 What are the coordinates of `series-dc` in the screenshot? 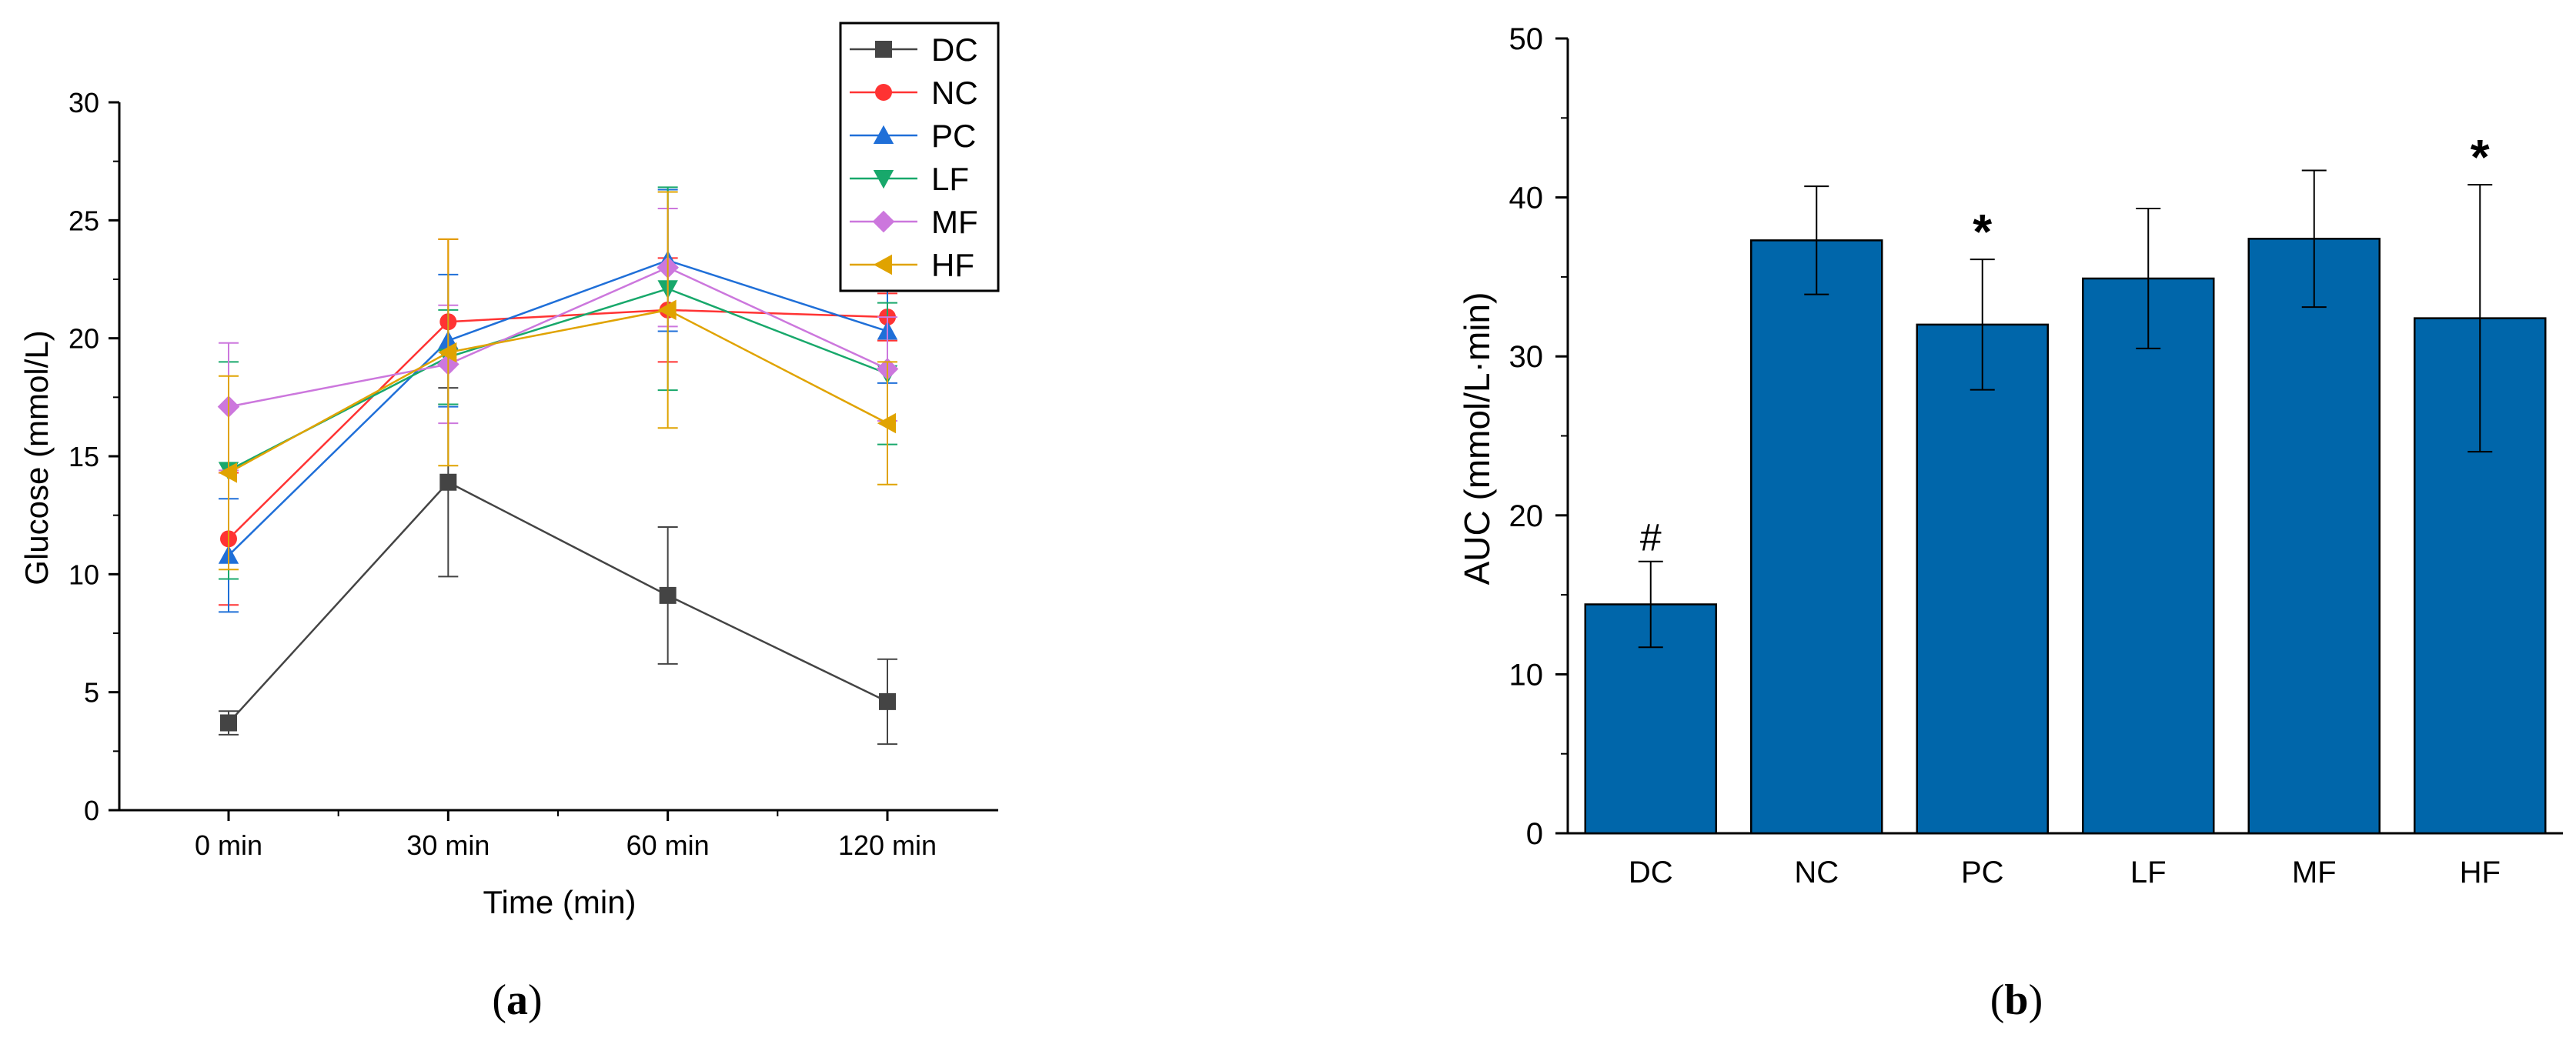 It's located at (558, 566).